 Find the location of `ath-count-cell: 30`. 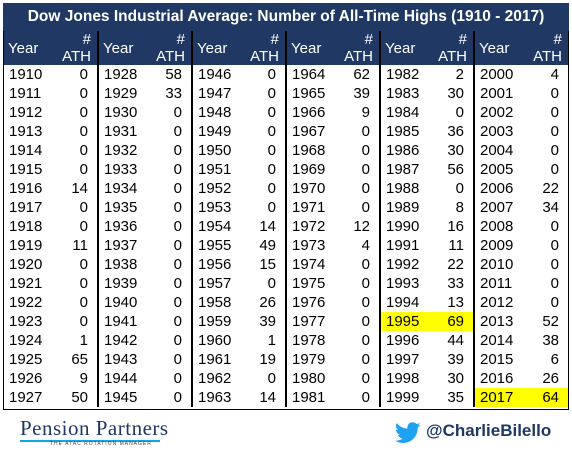

ath-count-cell: 30 is located at coordinates (455, 150).